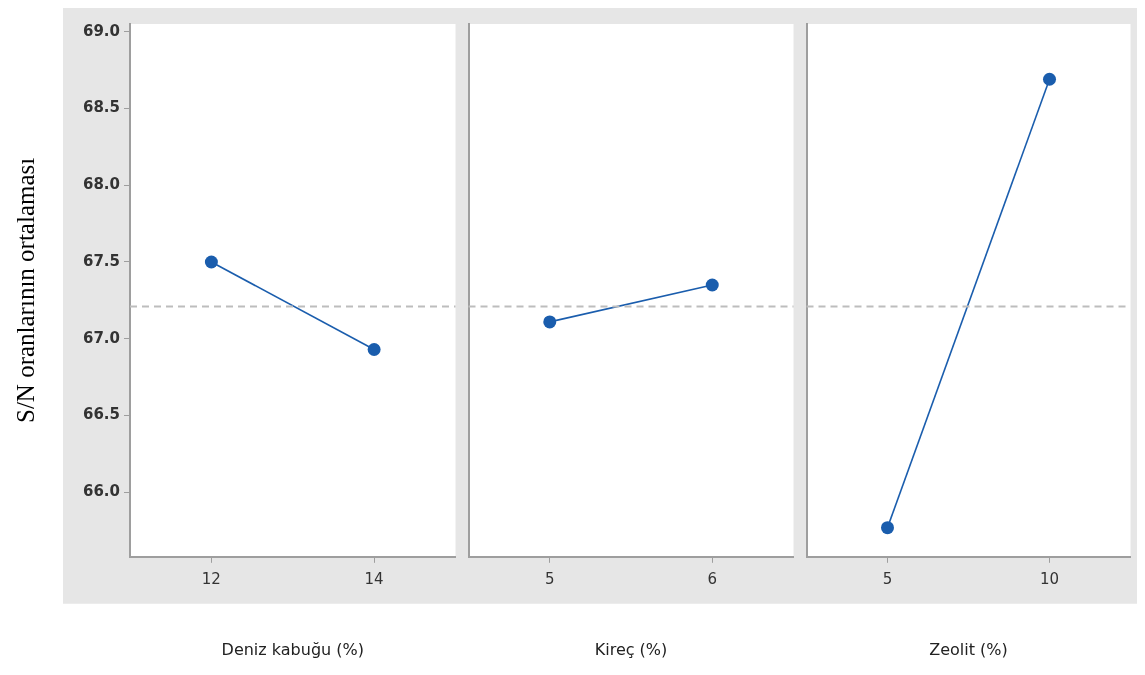 This screenshot has height=675, width=1145. What do you see at coordinates (25, 290) in the screenshot?
I see `y-axis-title: S/N oranlarının ortalaması` at bounding box center [25, 290].